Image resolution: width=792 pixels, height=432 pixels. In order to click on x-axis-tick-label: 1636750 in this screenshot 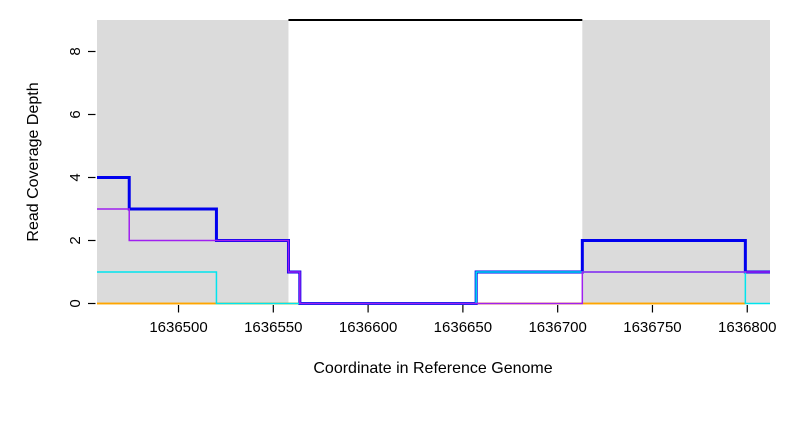, I will do `click(652, 327)`.